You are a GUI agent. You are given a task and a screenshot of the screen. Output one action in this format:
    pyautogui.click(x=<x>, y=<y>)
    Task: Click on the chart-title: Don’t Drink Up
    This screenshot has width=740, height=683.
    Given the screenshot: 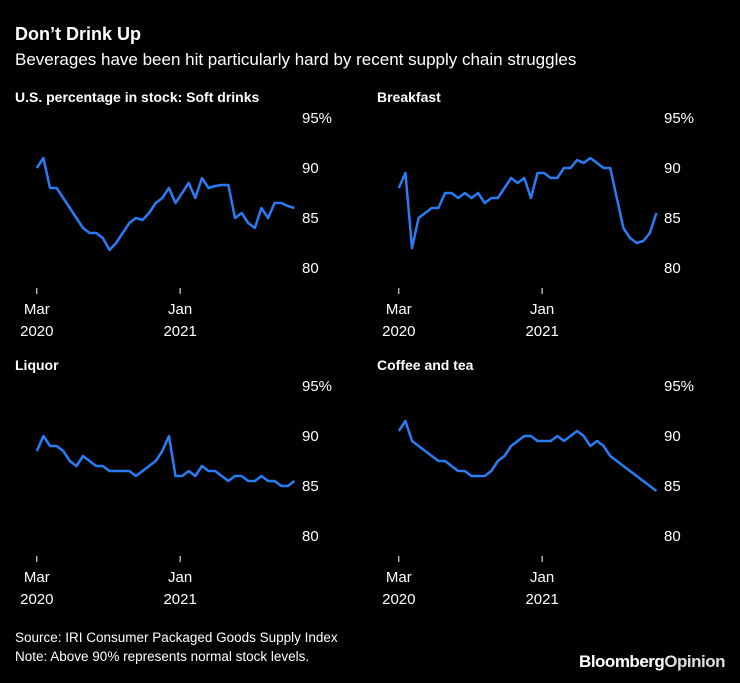 What is the action you would take?
    pyautogui.click(x=78, y=34)
    